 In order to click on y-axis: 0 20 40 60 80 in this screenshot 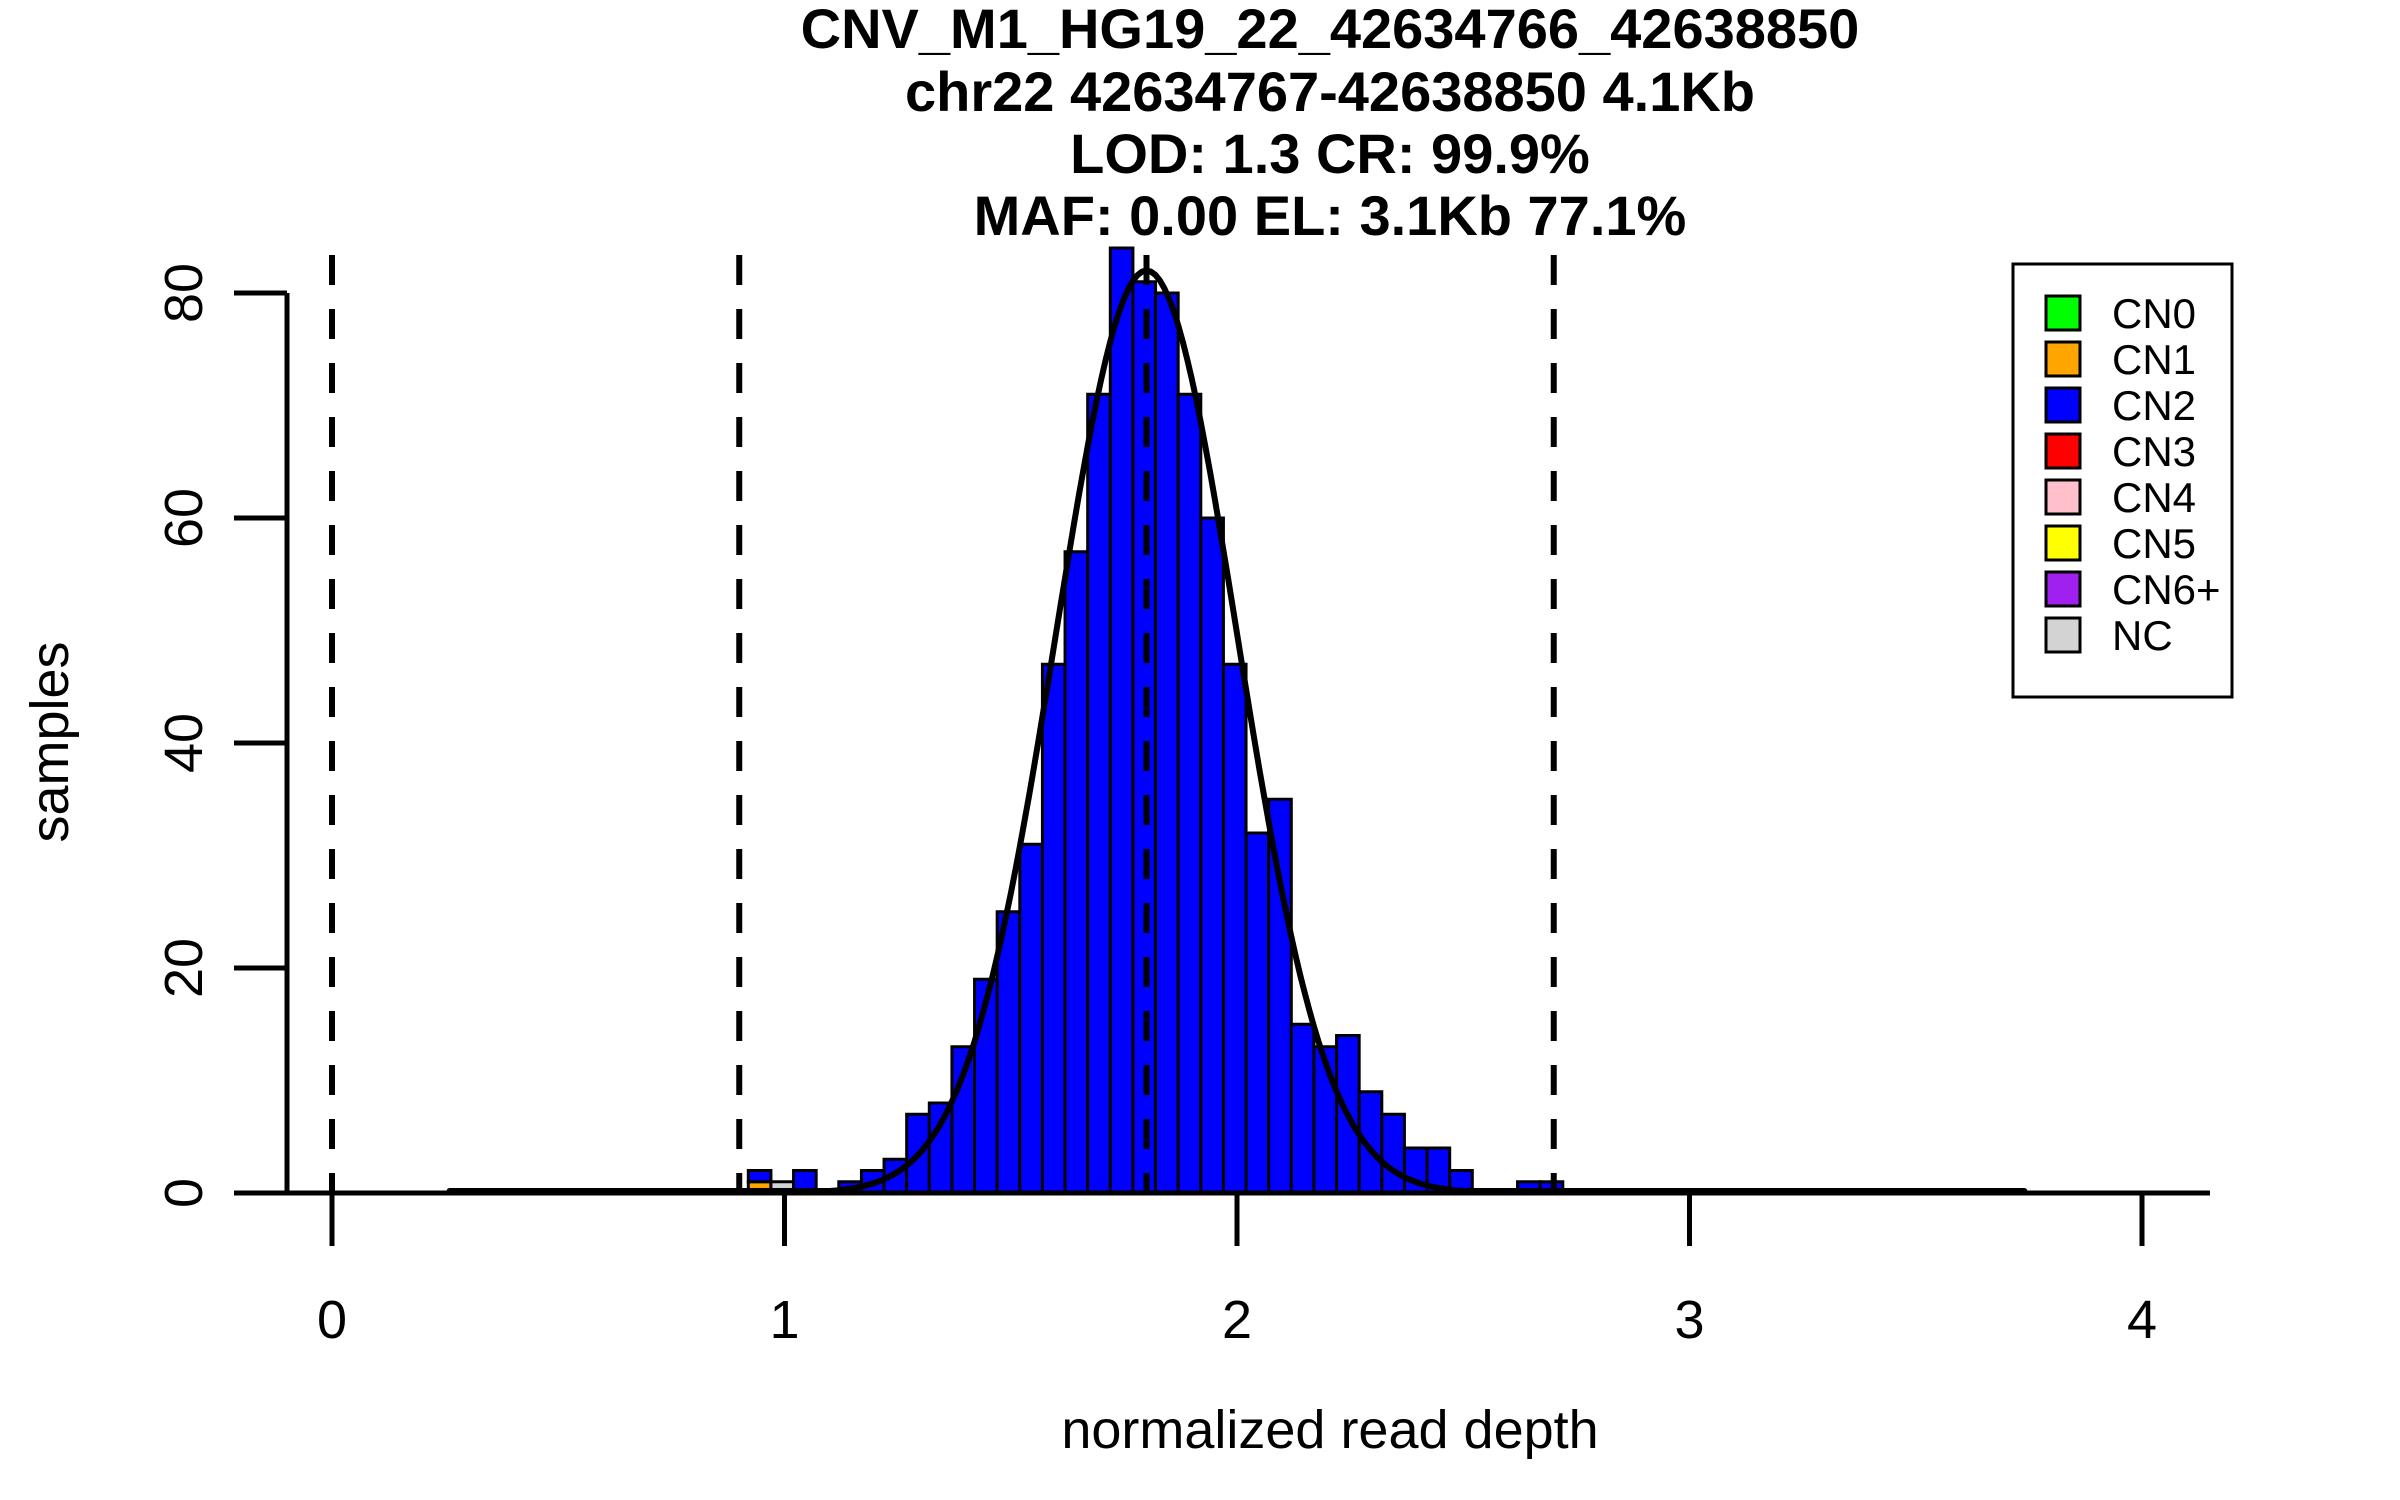, I will do `click(222, 735)`.